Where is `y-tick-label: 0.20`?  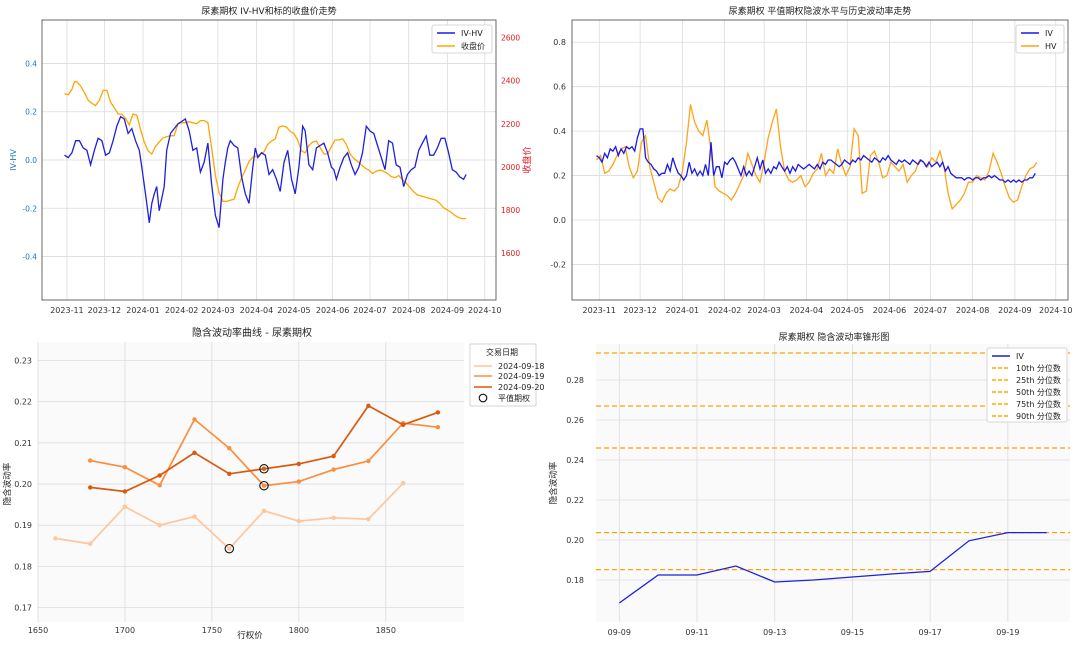
y-tick-label: 0.20 is located at coordinates (575, 540).